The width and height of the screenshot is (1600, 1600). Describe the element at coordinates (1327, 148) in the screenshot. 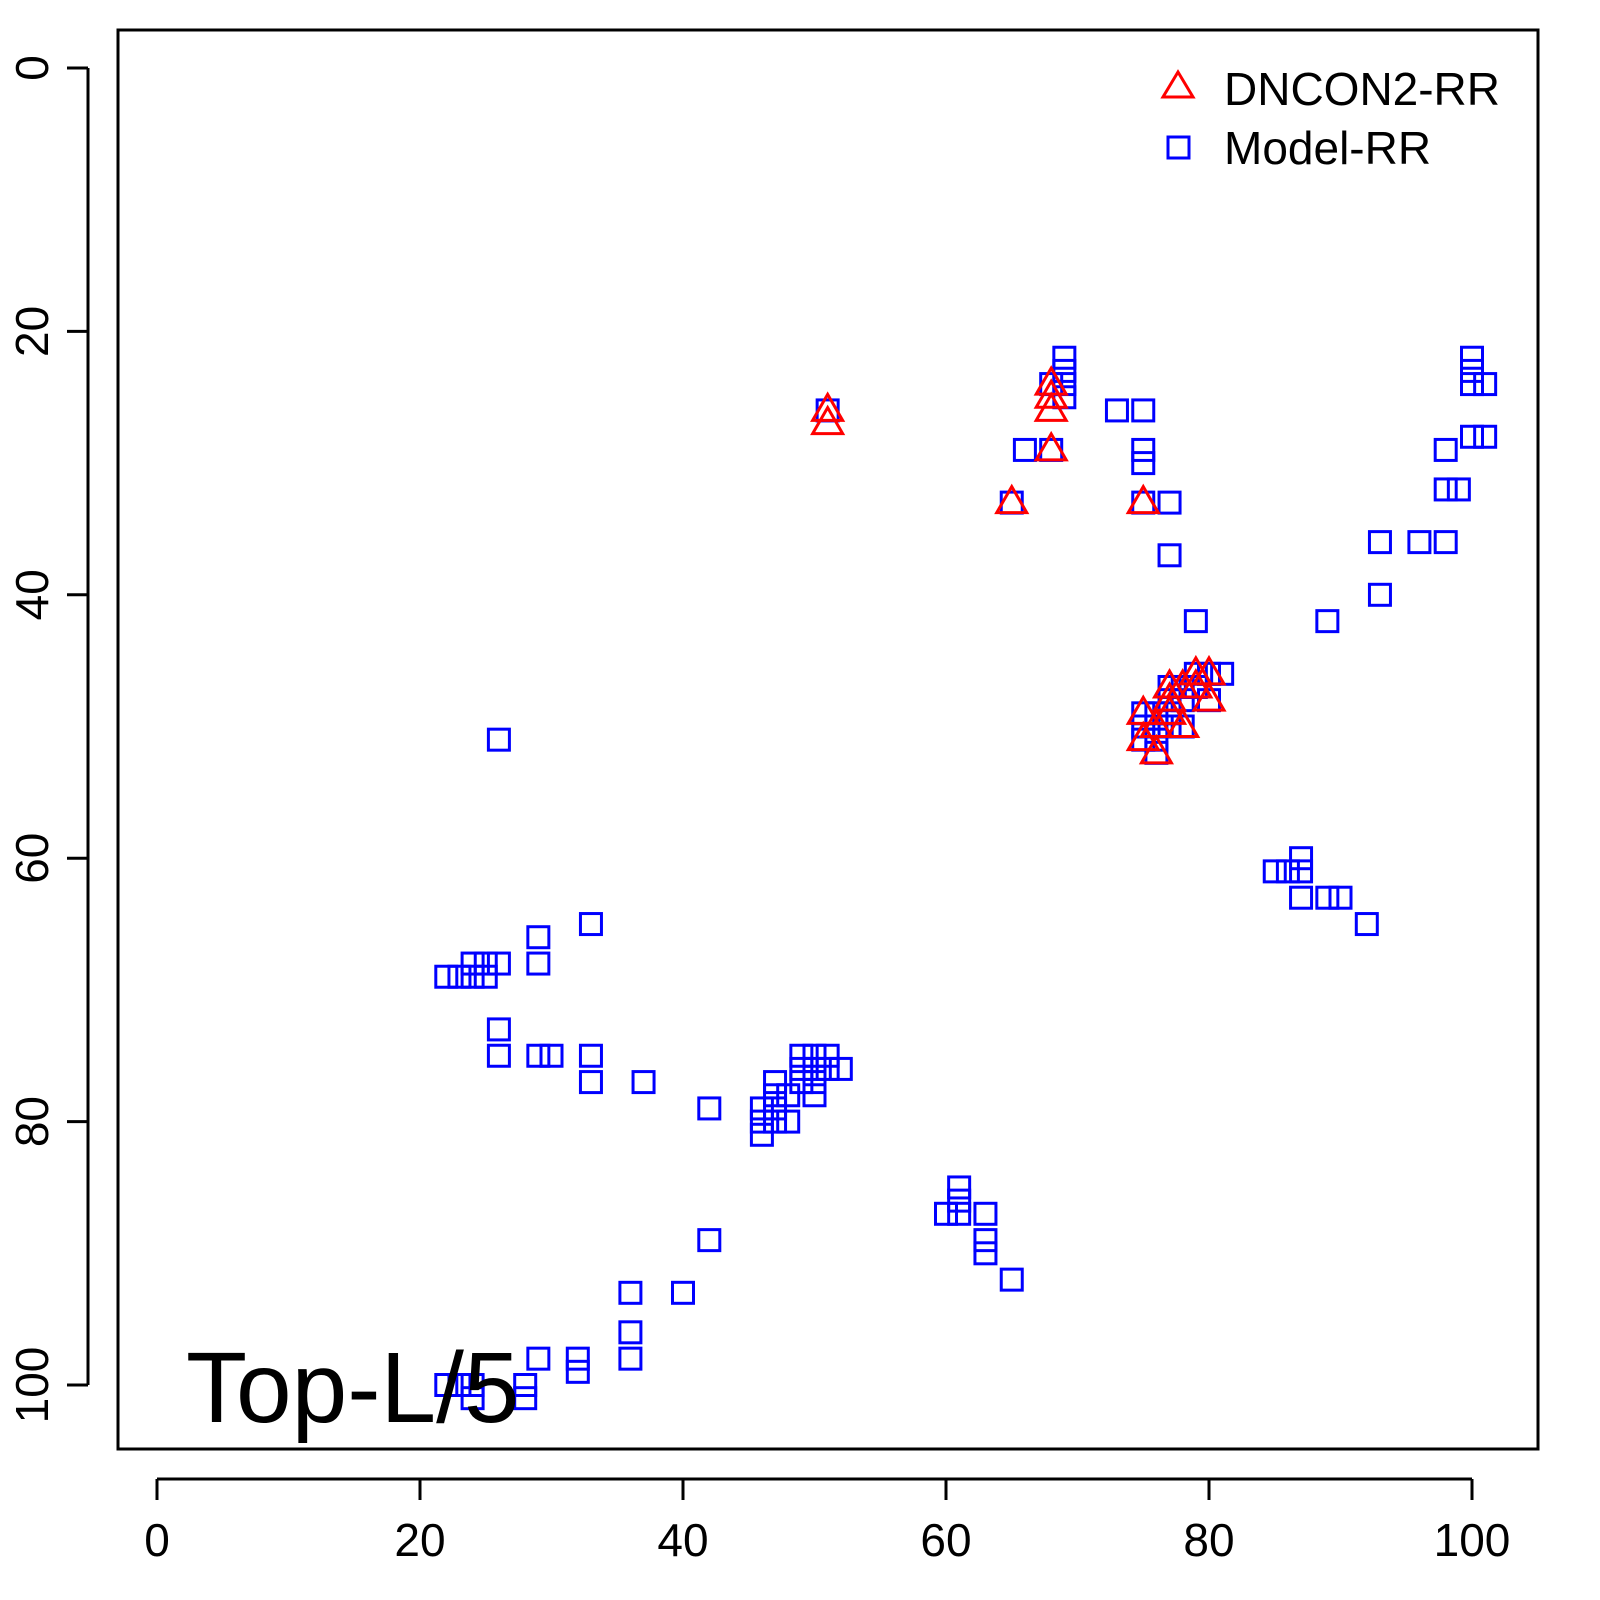

I see `legend-label-model: Model-RR` at that location.